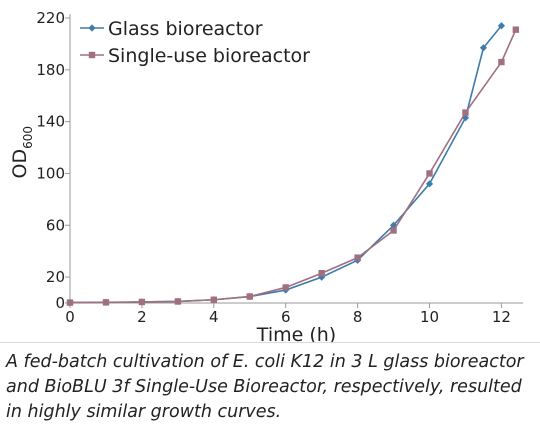 Image resolution: width=540 pixels, height=434 pixels. Describe the element at coordinates (142, 317) in the screenshot. I see `x-tick-label-1: 2` at that location.